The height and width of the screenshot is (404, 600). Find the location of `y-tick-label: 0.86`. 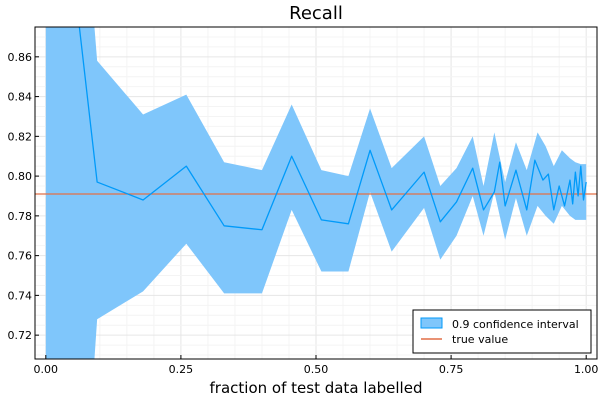

y-tick-label: 0.86 is located at coordinates (20, 57).